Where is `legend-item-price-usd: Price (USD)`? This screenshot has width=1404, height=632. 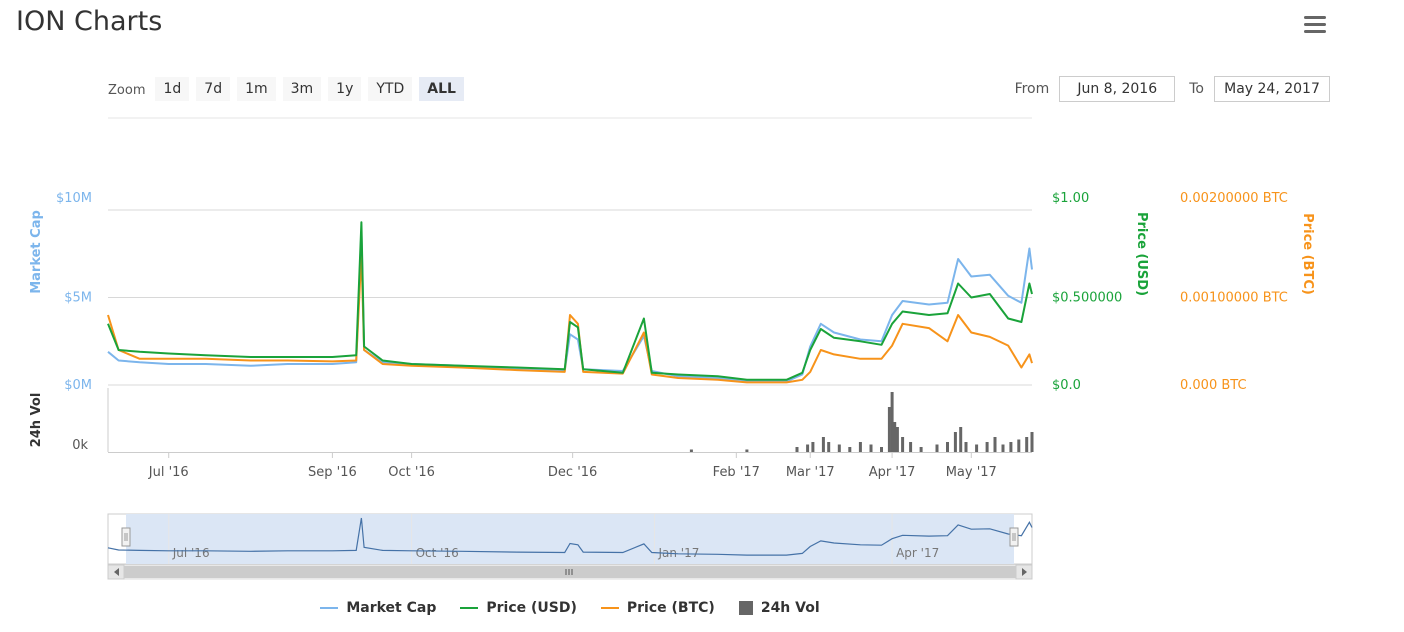 legend-item-price-usd: Price (USD) is located at coordinates (518, 608).